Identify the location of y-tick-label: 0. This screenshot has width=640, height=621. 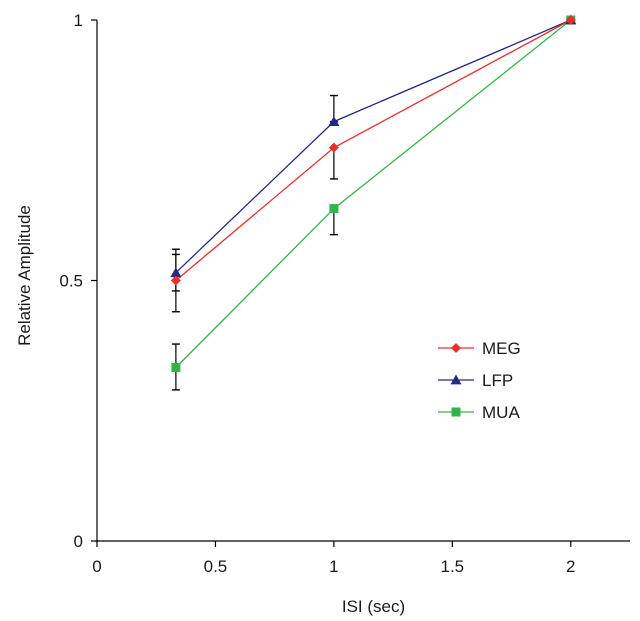
(78, 541).